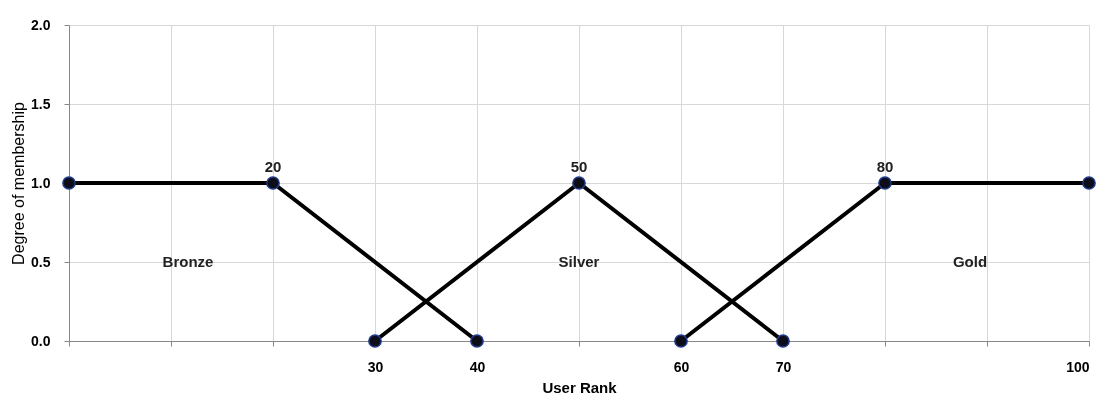 The height and width of the screenshot is (403, 1117). Describe the element at coordinates (970, 261) in the screenshot. I see `annotation: Gold` at that location.